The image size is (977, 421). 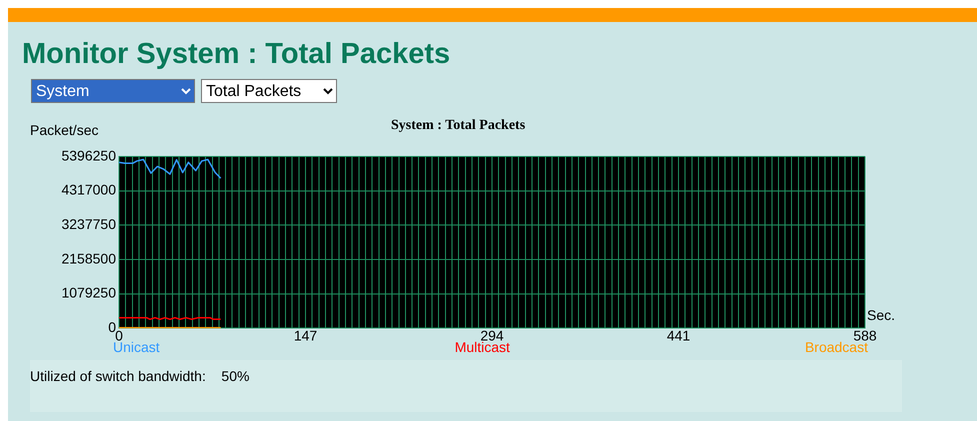 I want to click on y-tick-label: 1079250, so click(x=88, y=292).